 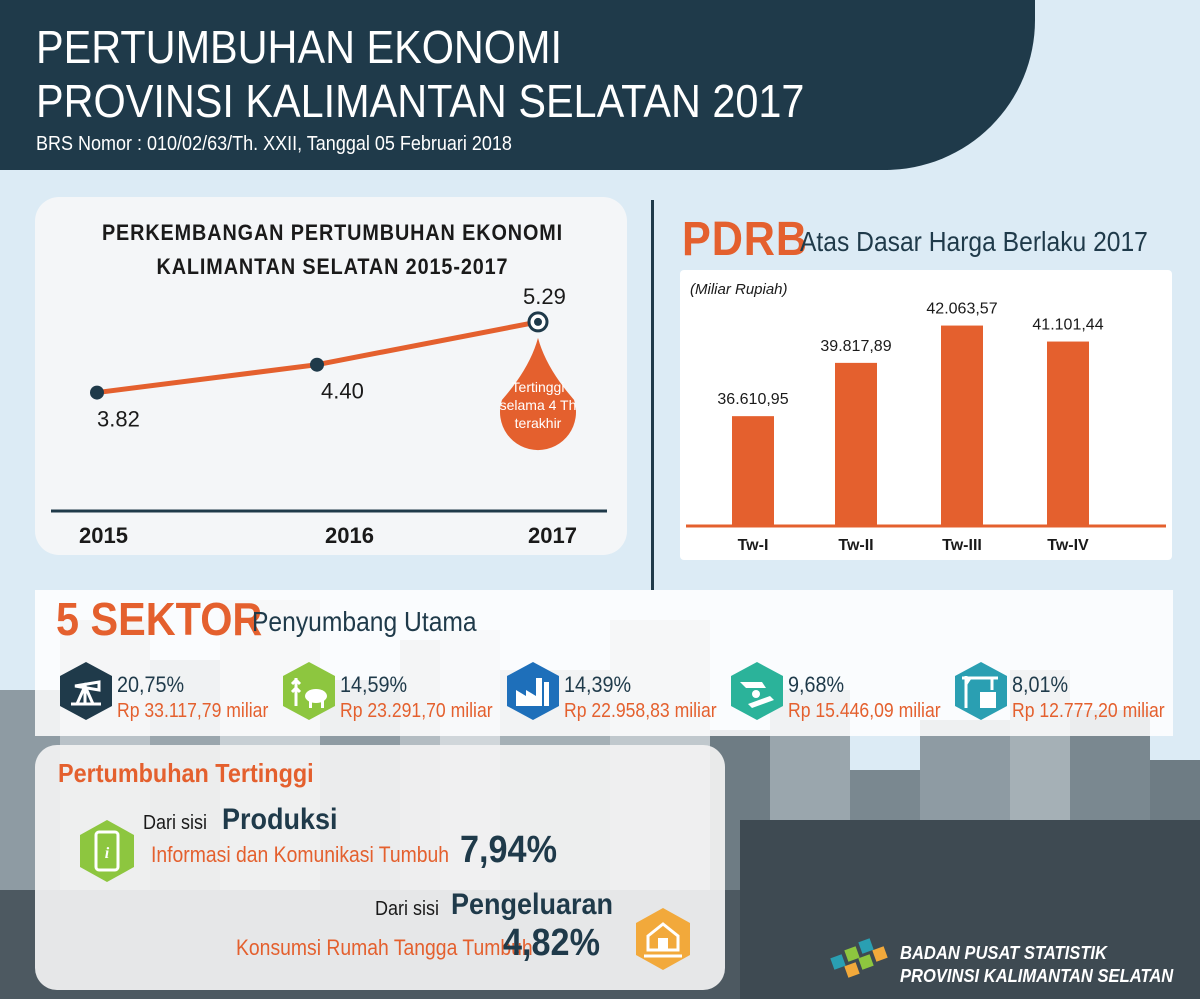 I want to click on construction-crane-icon, so click(x=981, y=691).